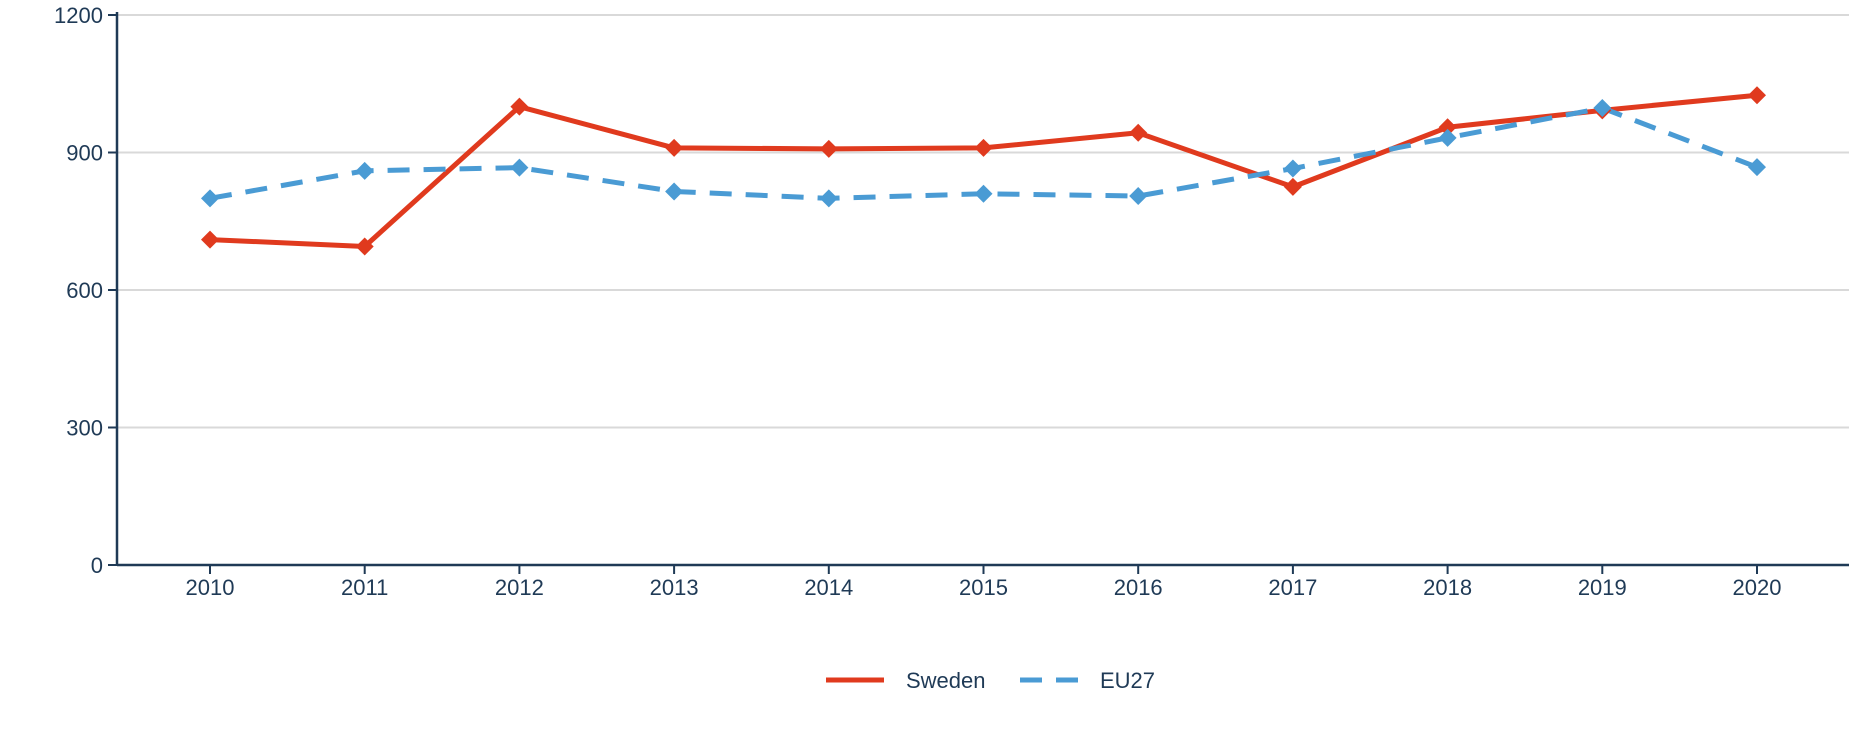  What do you see at coordinates (364, 587) in the screenshot?
I see `x-tick-label: 2011` at bounding box center [364, 587].